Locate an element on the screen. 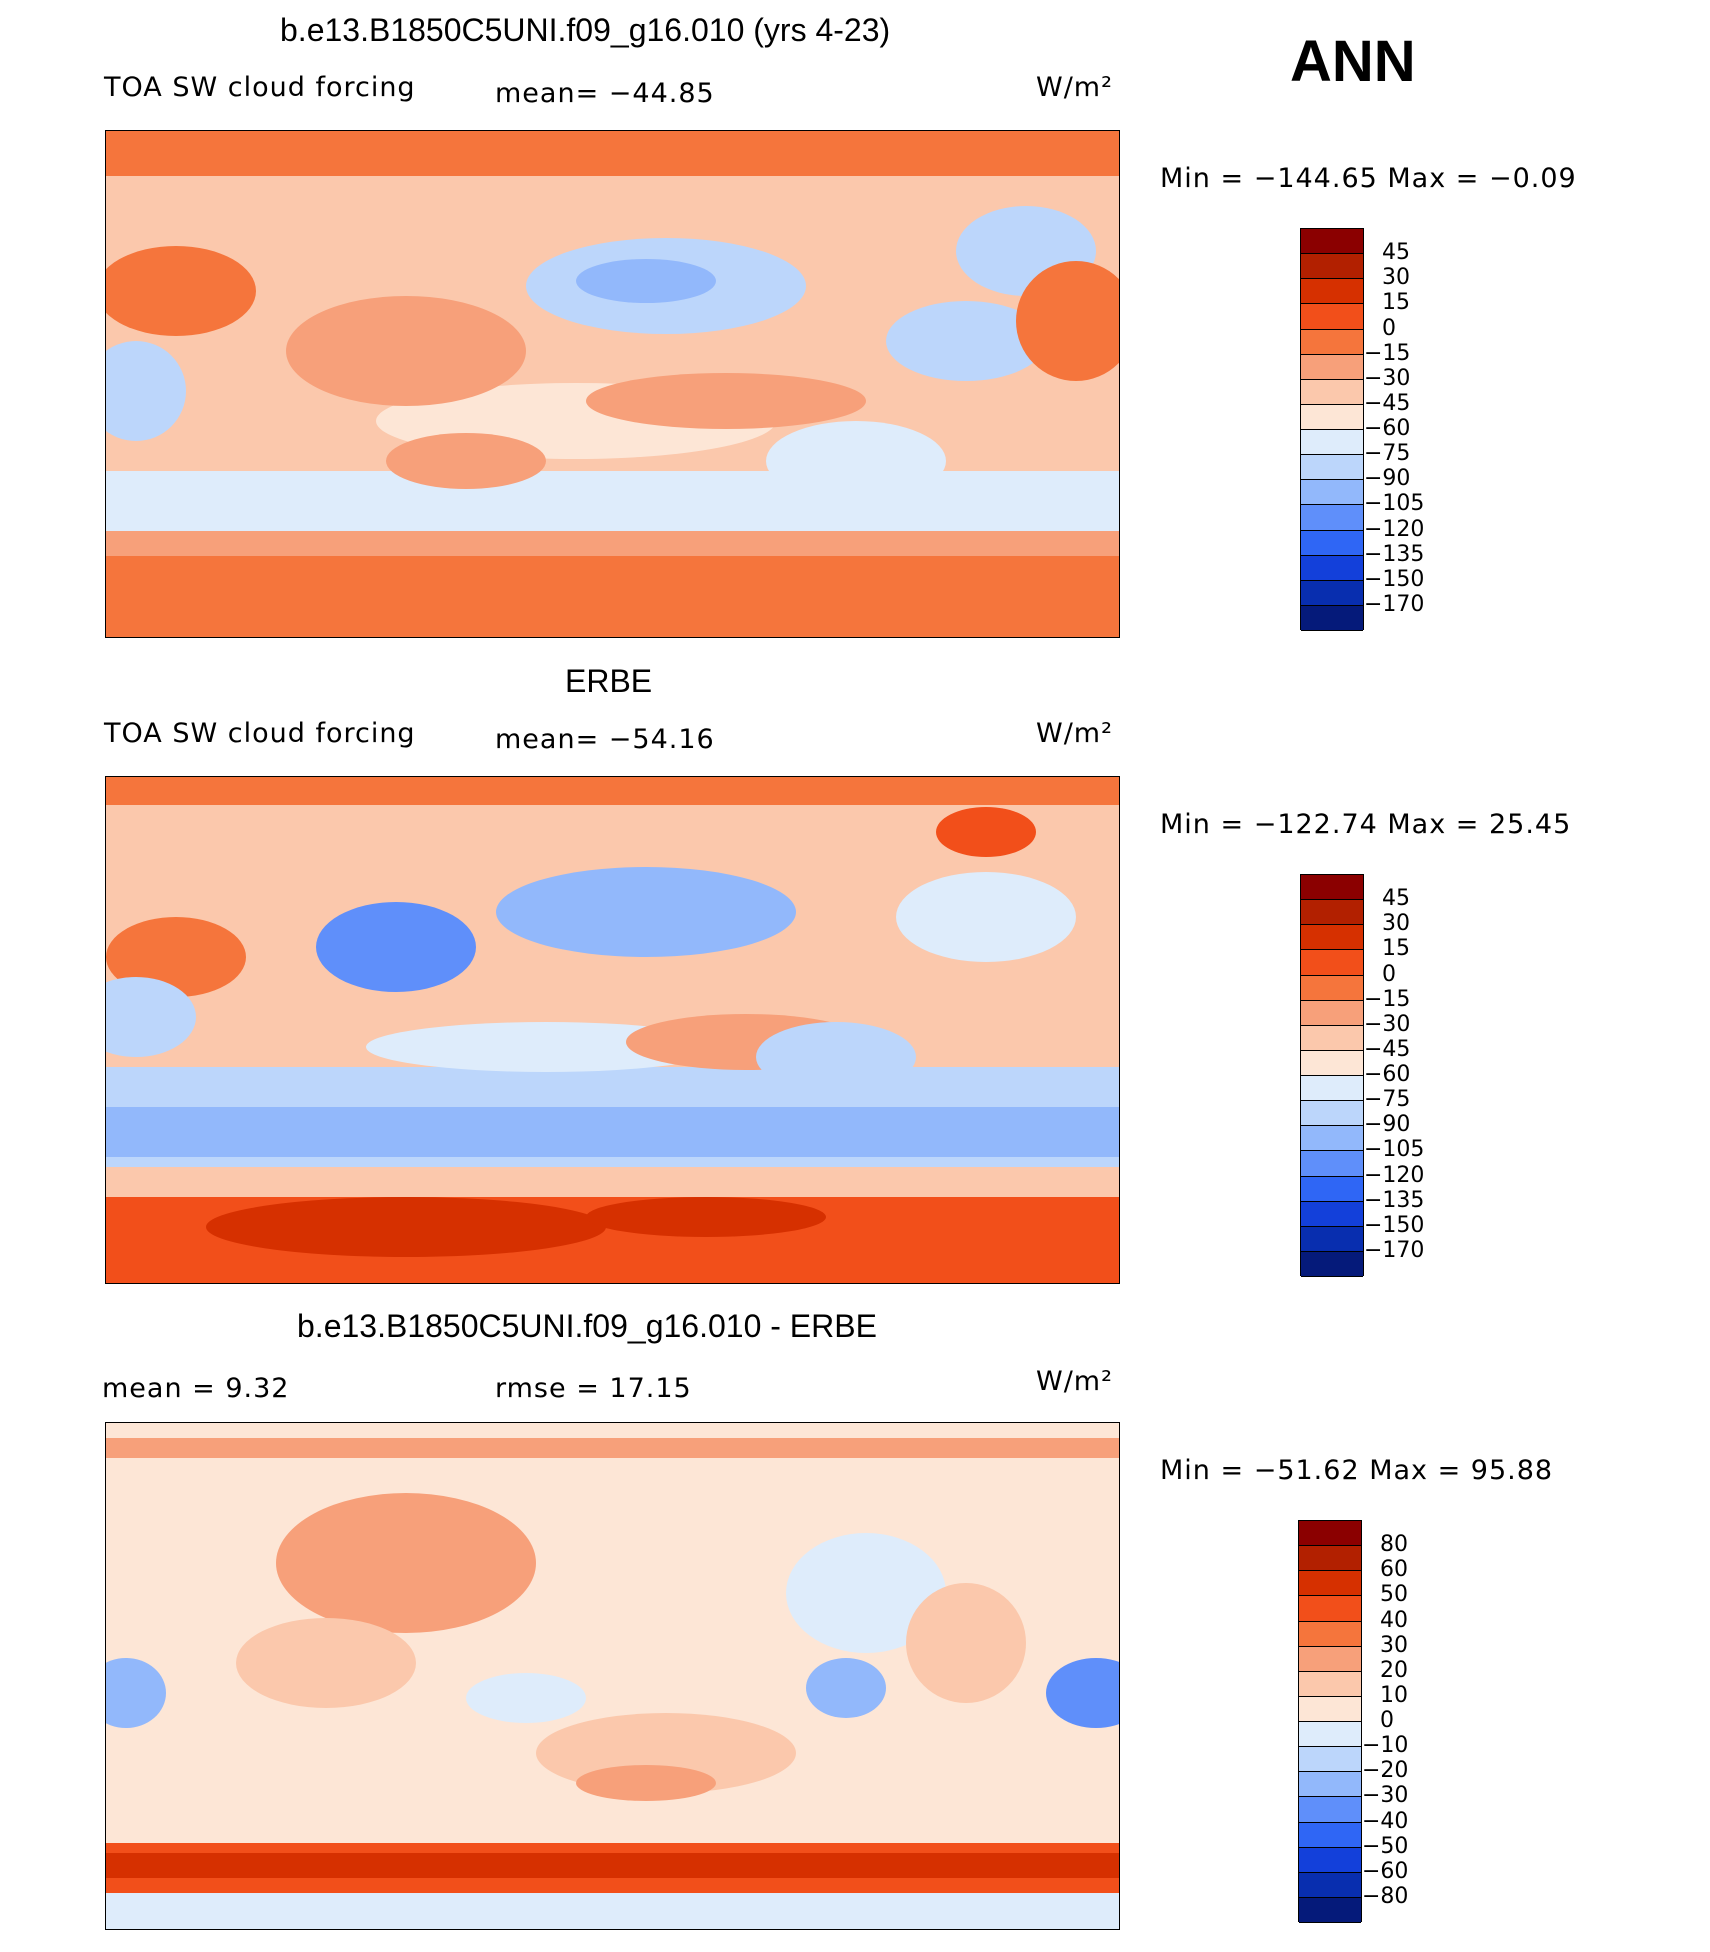 Image resolution: width=1710 pixels, height=1952 pixels. panel-2-colorbar-tick-label: −75 is located at coordinates (1387, 1100).